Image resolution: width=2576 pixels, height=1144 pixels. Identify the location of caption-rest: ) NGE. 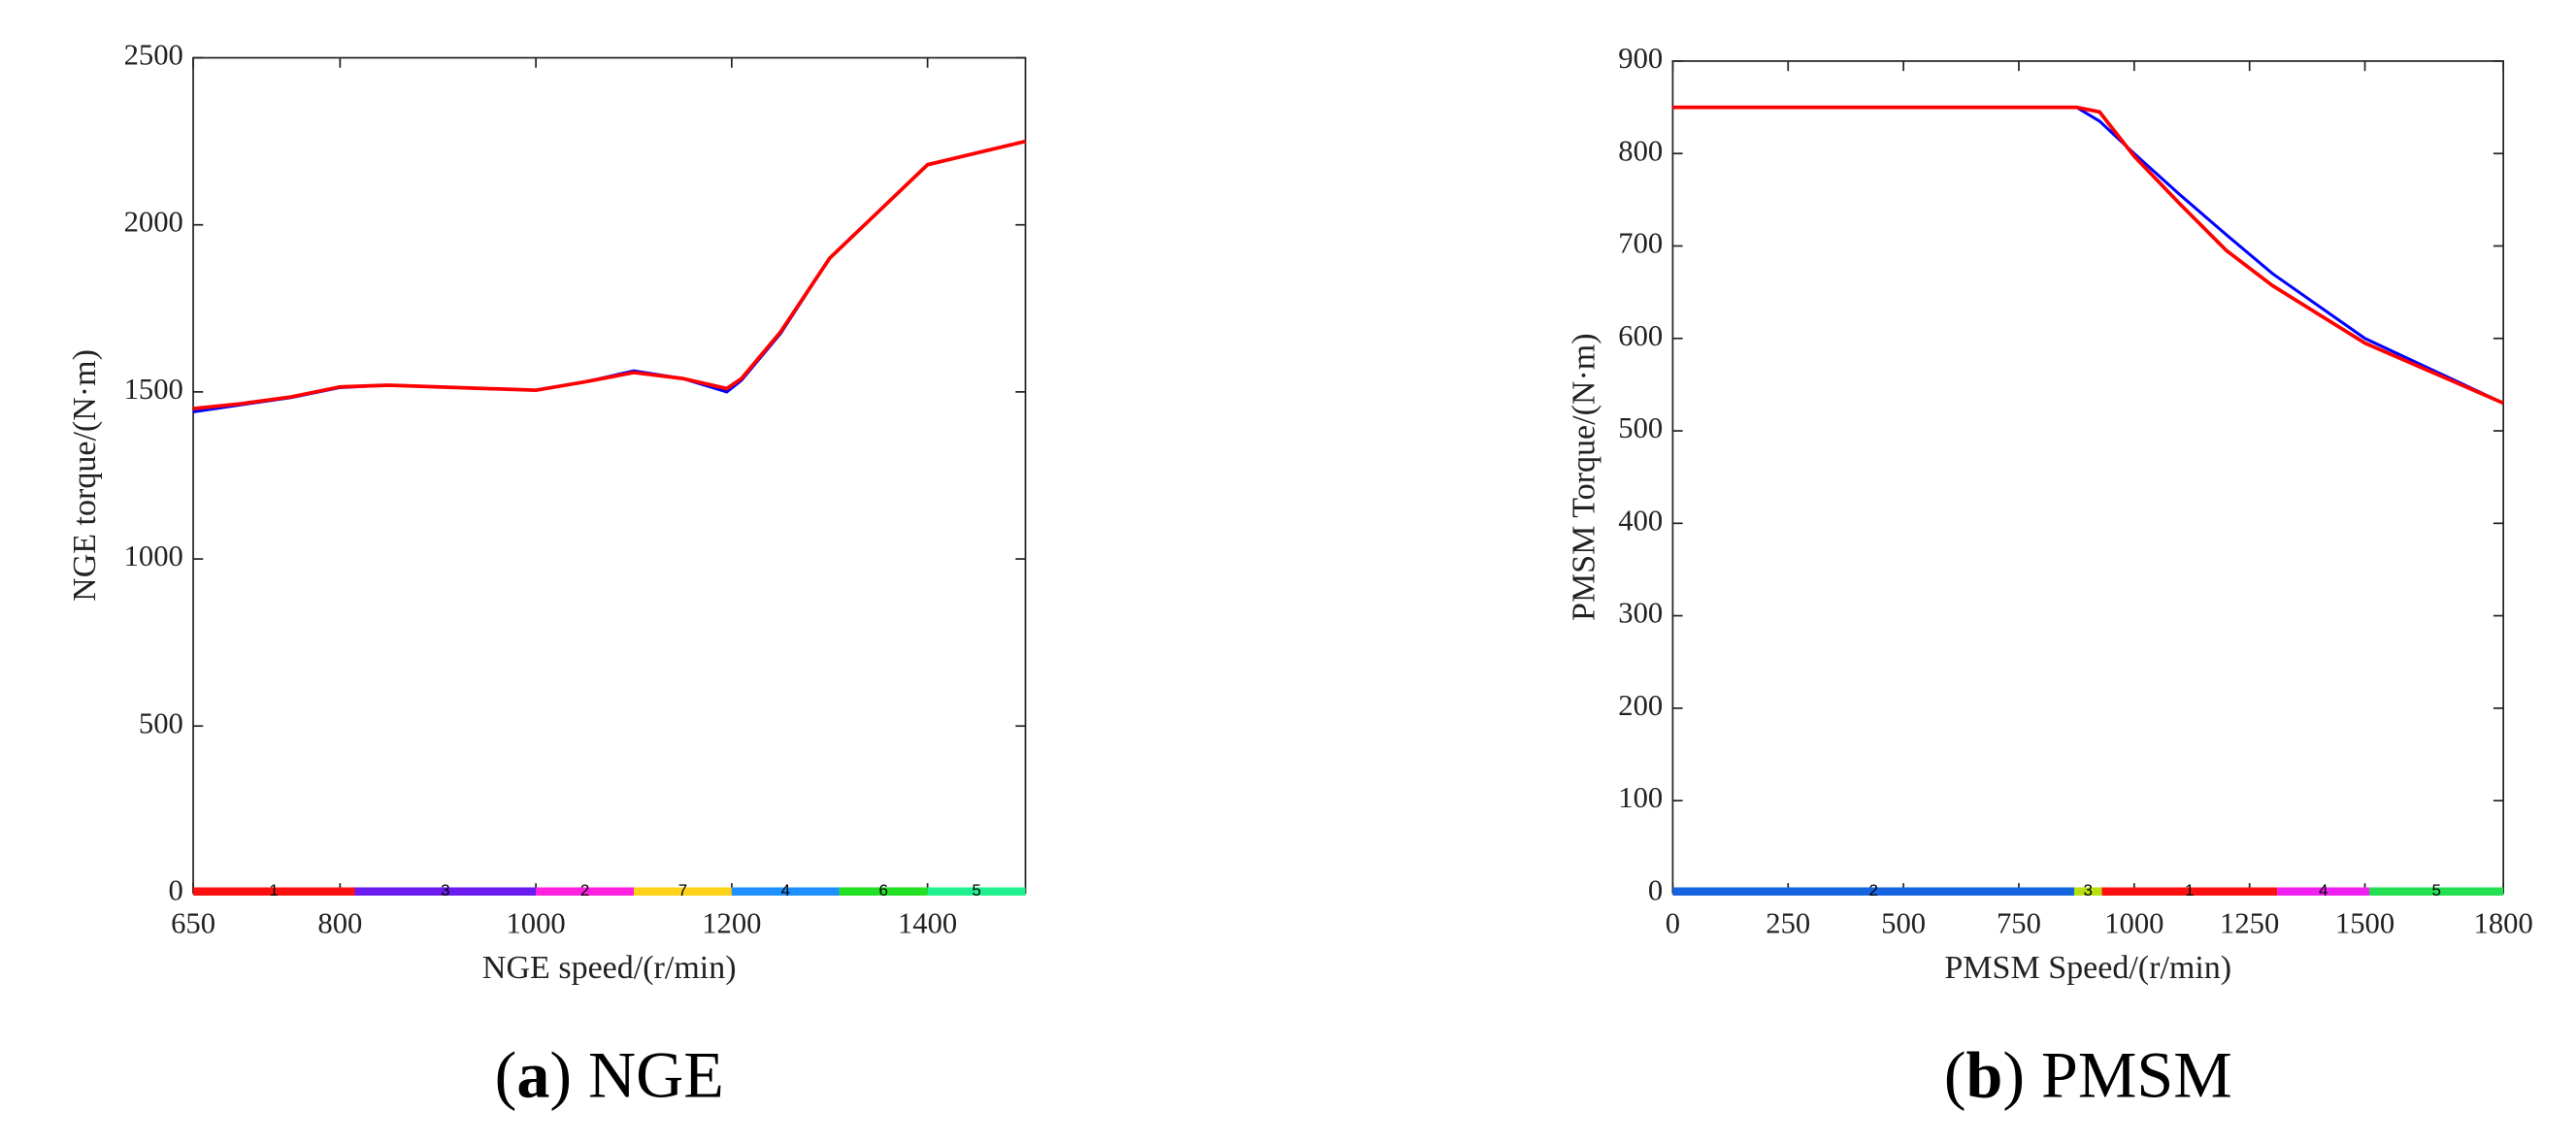
(636, 1074).